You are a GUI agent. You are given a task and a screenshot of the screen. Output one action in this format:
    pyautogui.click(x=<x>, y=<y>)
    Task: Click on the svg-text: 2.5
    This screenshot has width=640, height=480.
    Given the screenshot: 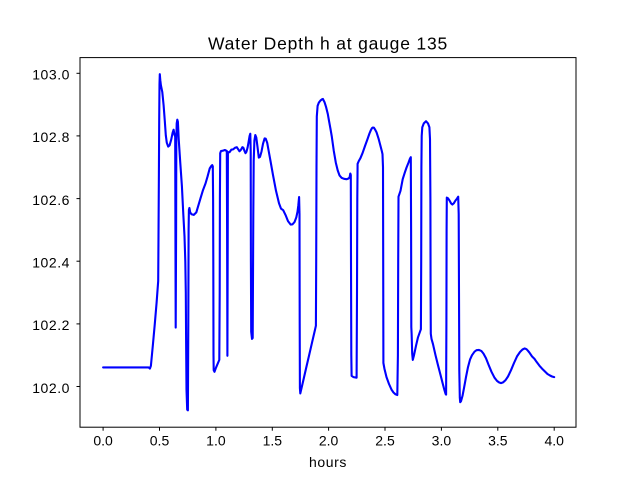 What is the action you would take?
    pyautogui.click(x=385, y=441)
    